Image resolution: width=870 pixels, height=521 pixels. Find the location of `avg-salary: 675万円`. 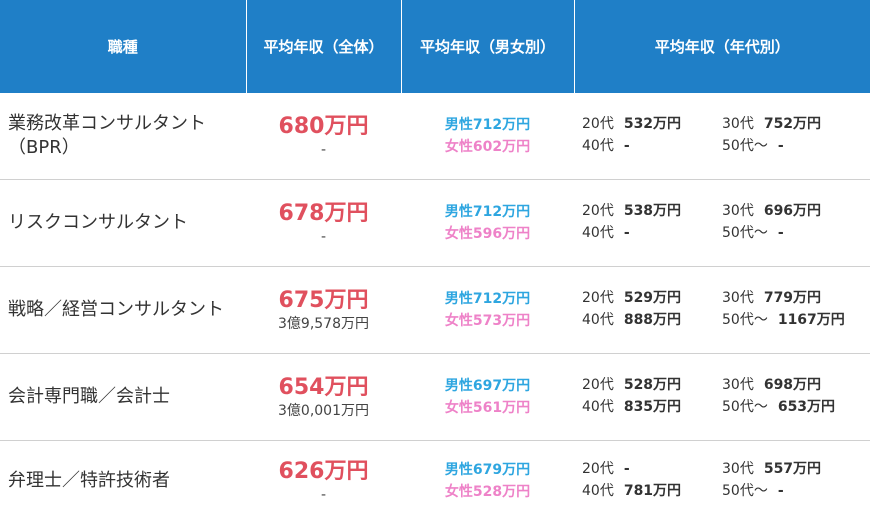

avg-salary: 675万円 is located at coordinates (323, 301).